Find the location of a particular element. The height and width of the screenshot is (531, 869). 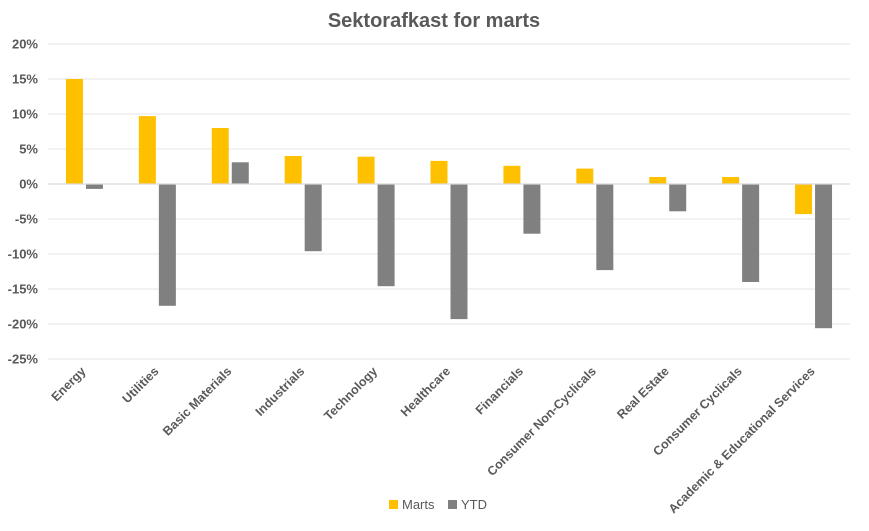

y-tick-label: -5% is located at coordinates (27, 219).